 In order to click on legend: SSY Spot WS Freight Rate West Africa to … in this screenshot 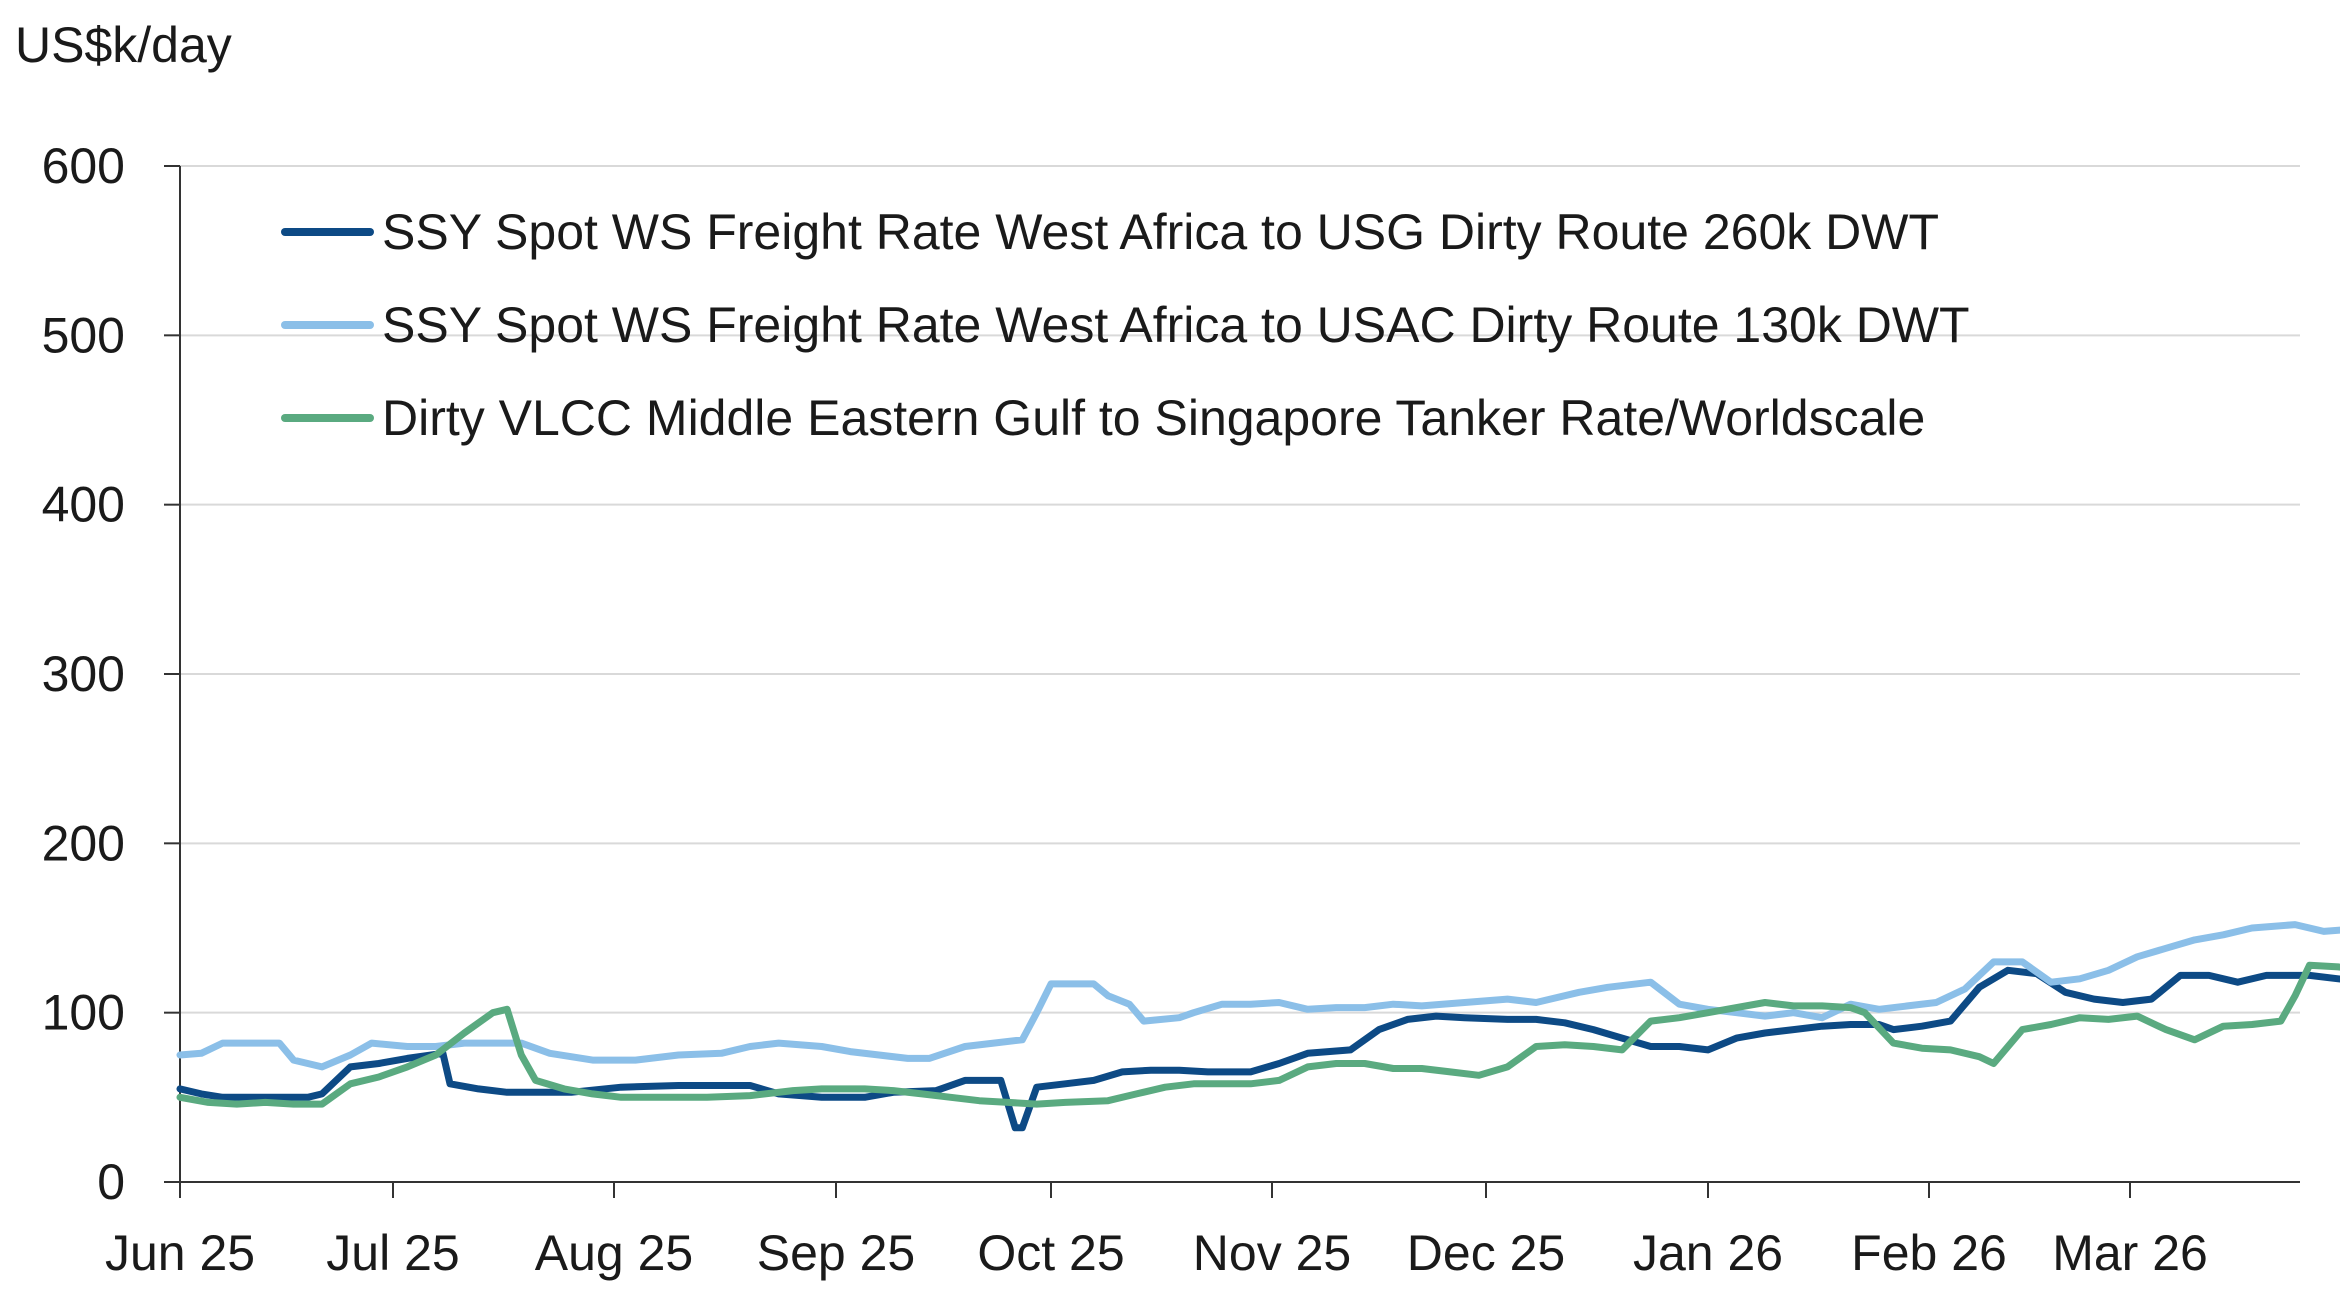, I will do `click(1125, 325)`.